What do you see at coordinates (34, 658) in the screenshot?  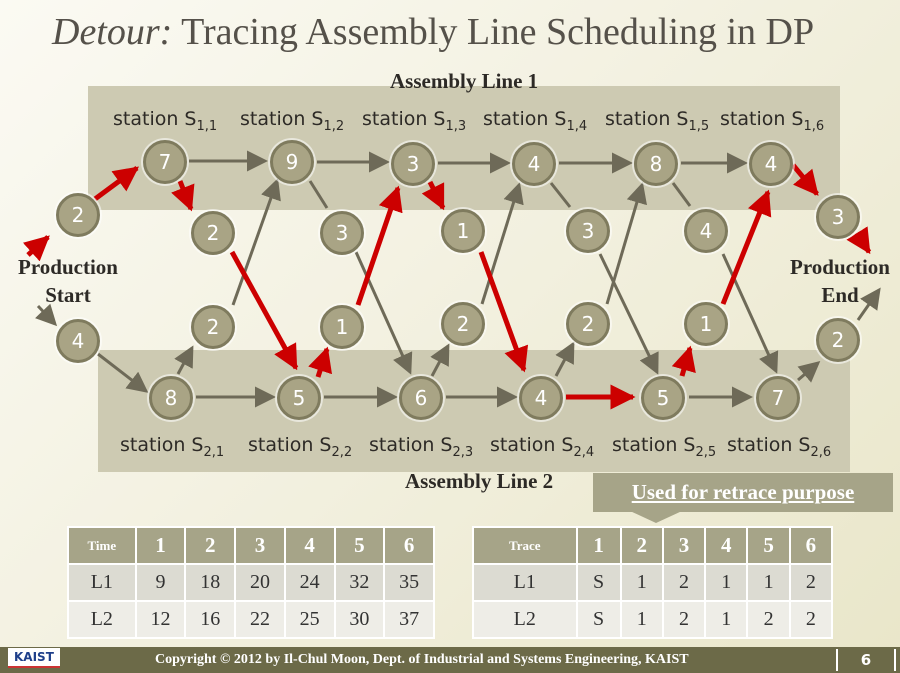 I see `kaist-logo: KAIST` at bounding box center [34, 658].